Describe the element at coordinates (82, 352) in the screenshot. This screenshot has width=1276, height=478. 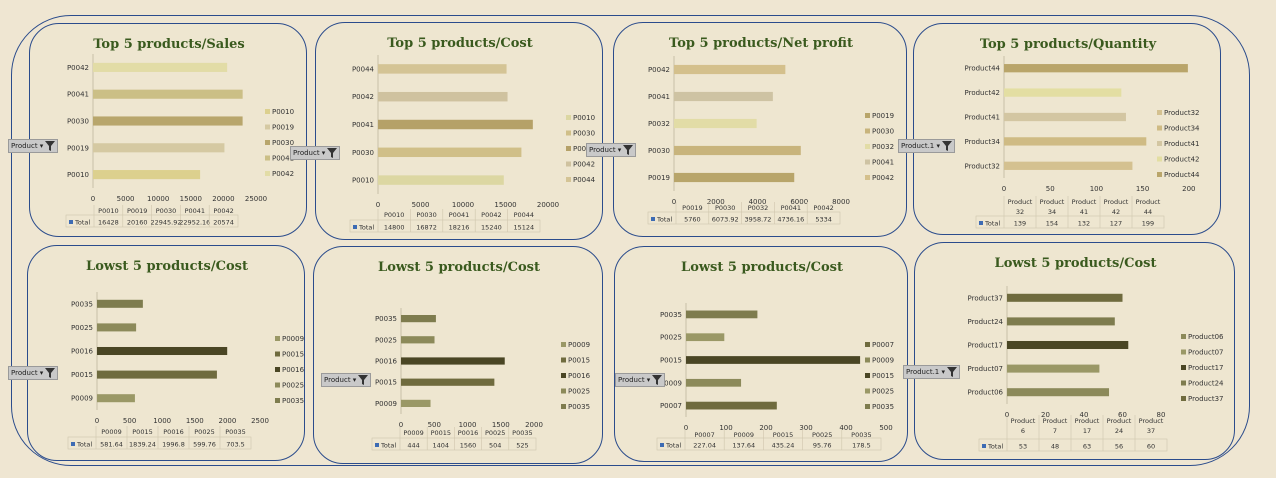
I see `y-tick-label: P0016` at that location.